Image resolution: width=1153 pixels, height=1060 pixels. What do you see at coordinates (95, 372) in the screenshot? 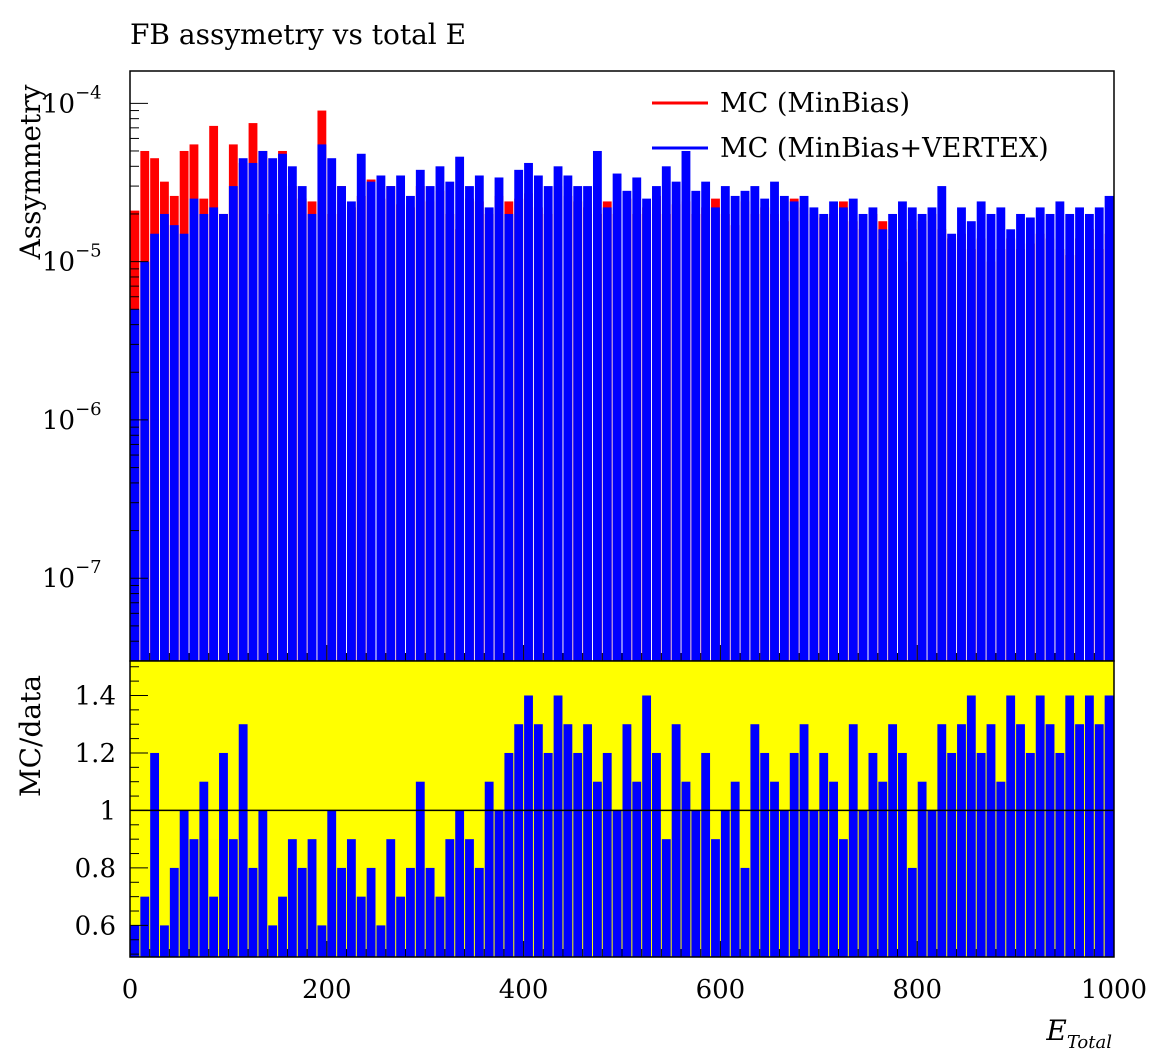
I see `upper-y-tick-labels: 10−410−510−610−7` at bounding box center [95, 372].